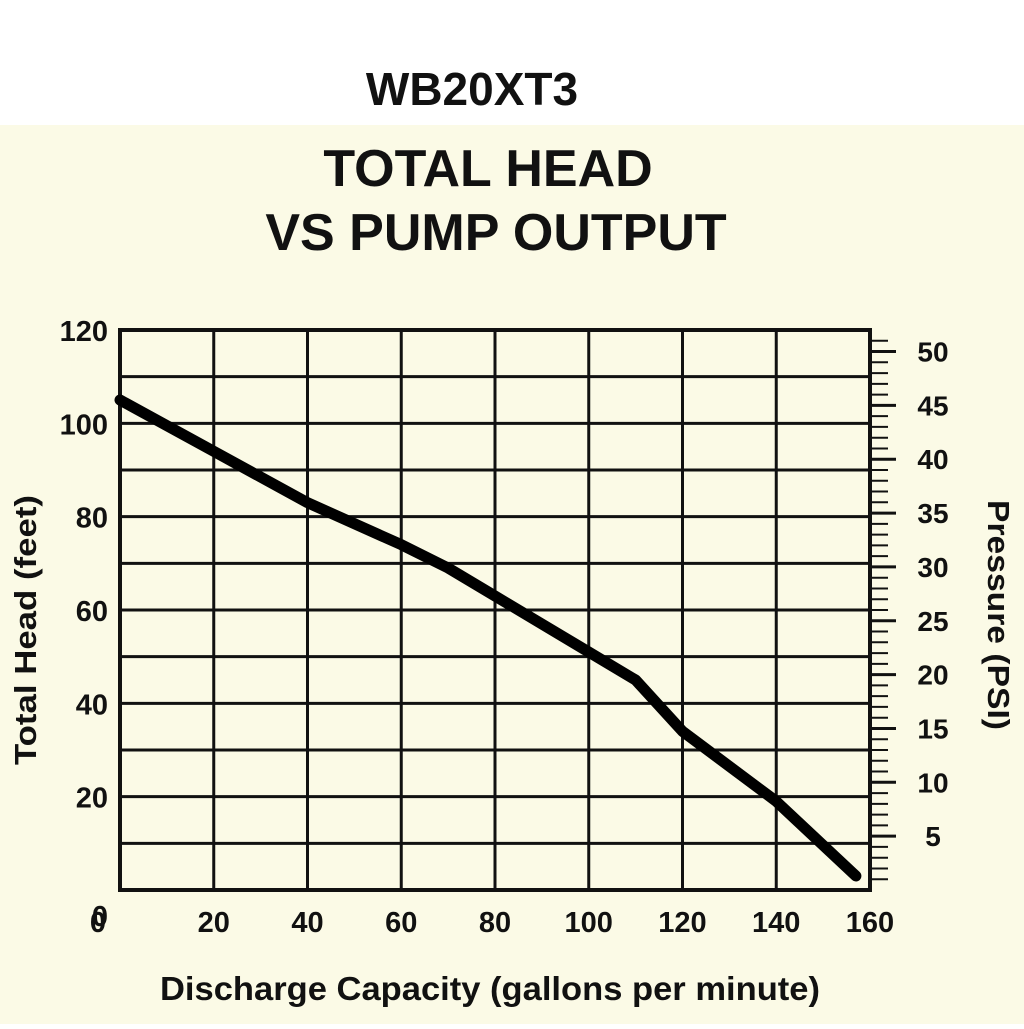 The height and width of the screenshot is (1029, 1024). Describe the element at coordinates (25, 630) in the screenshot. I see `y-axis-label: Total Head (feet)` at that location.